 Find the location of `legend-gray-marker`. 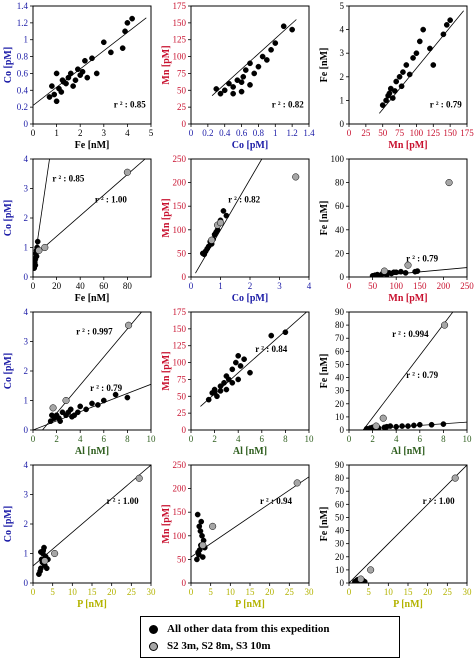

legend-gray-marker is located at coordinates (153, 646).